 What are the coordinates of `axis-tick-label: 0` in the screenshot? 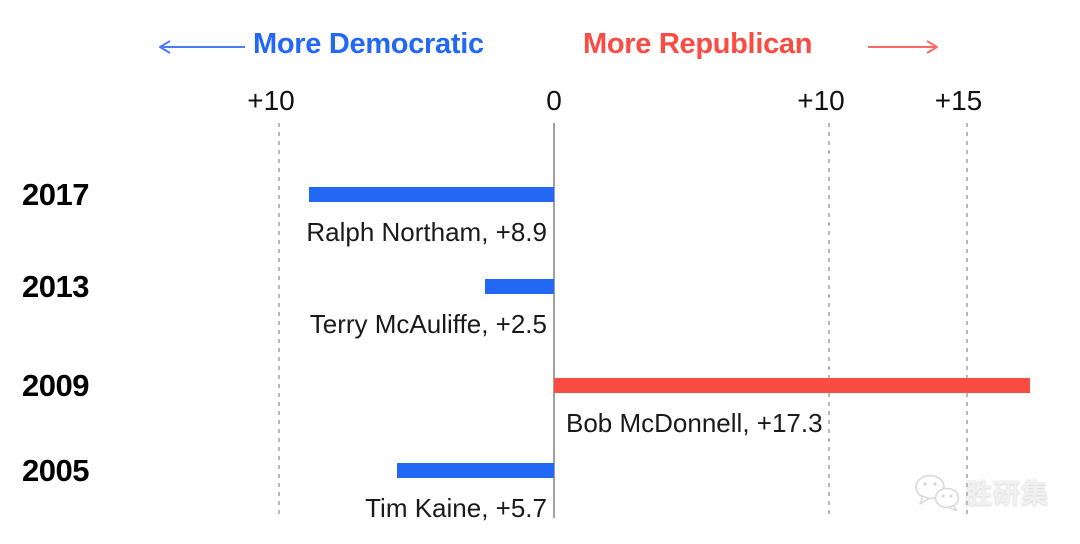 It's located at (554, 100).